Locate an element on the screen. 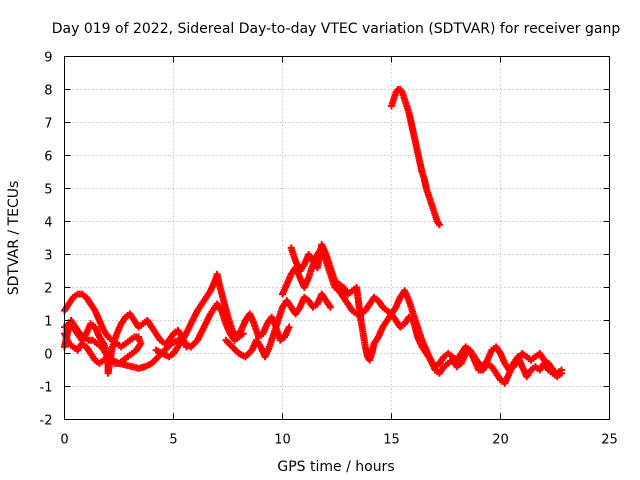  y-tick-label: -2 is located at coordinates (46, 421).